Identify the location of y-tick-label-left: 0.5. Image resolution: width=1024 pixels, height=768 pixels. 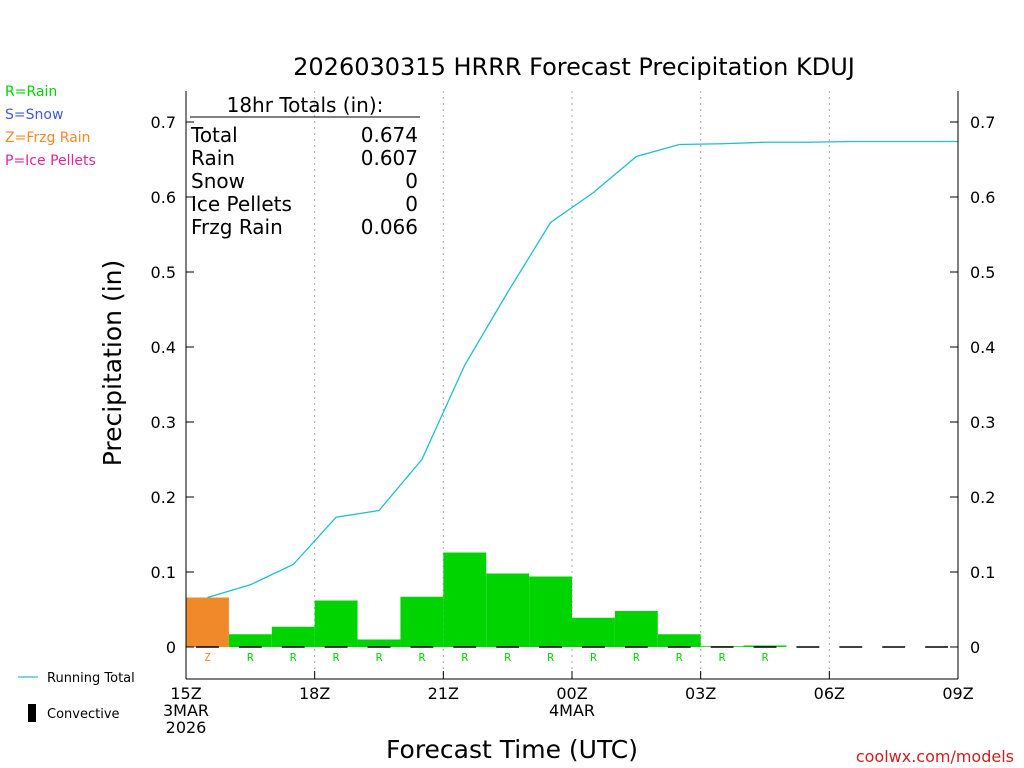
(163, 272).